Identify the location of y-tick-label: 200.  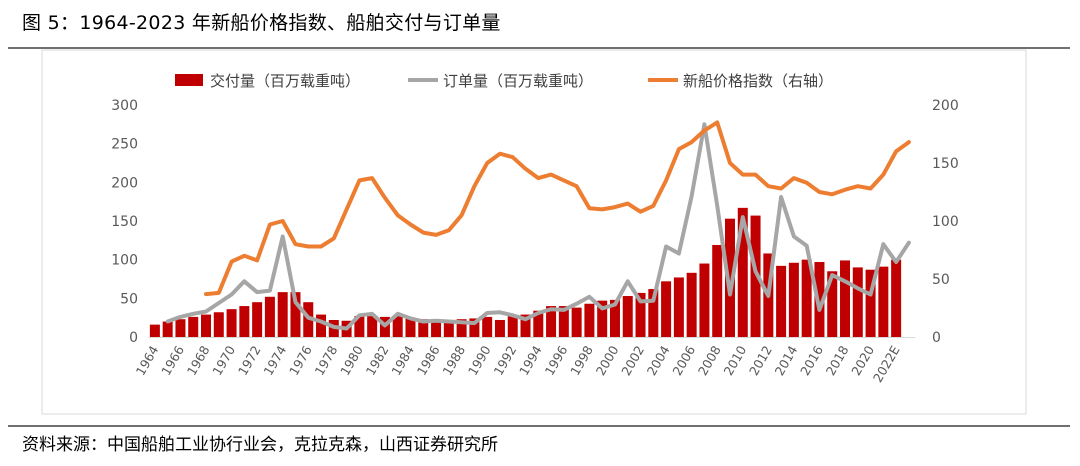
(124, 183).